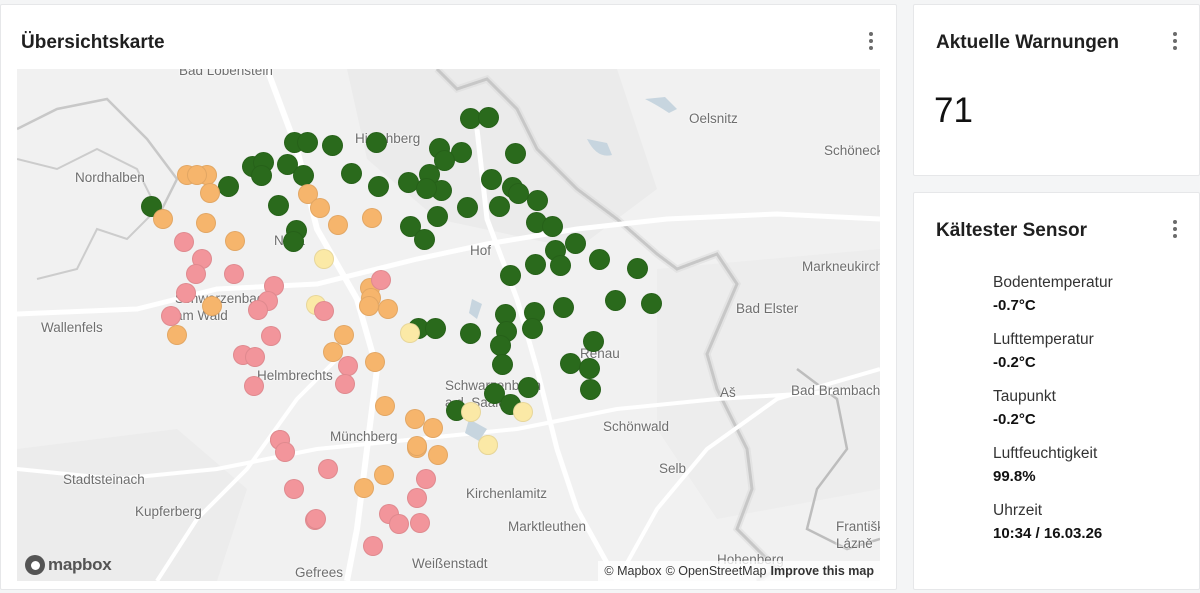 The image size is (1200, 593). I want to click on coldest-sensor-menu-icon, so click(1175, 229).